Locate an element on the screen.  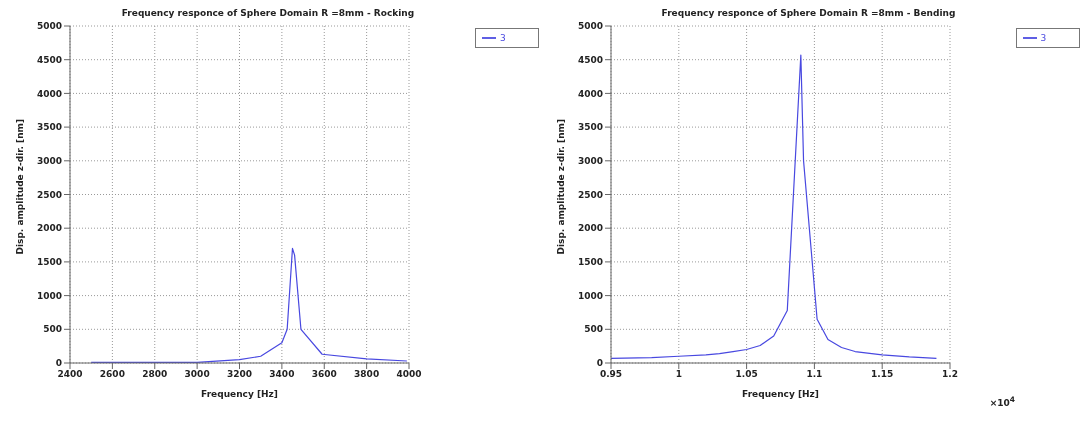
x-tick-label: 3200 is located at coordinates (239, 374).